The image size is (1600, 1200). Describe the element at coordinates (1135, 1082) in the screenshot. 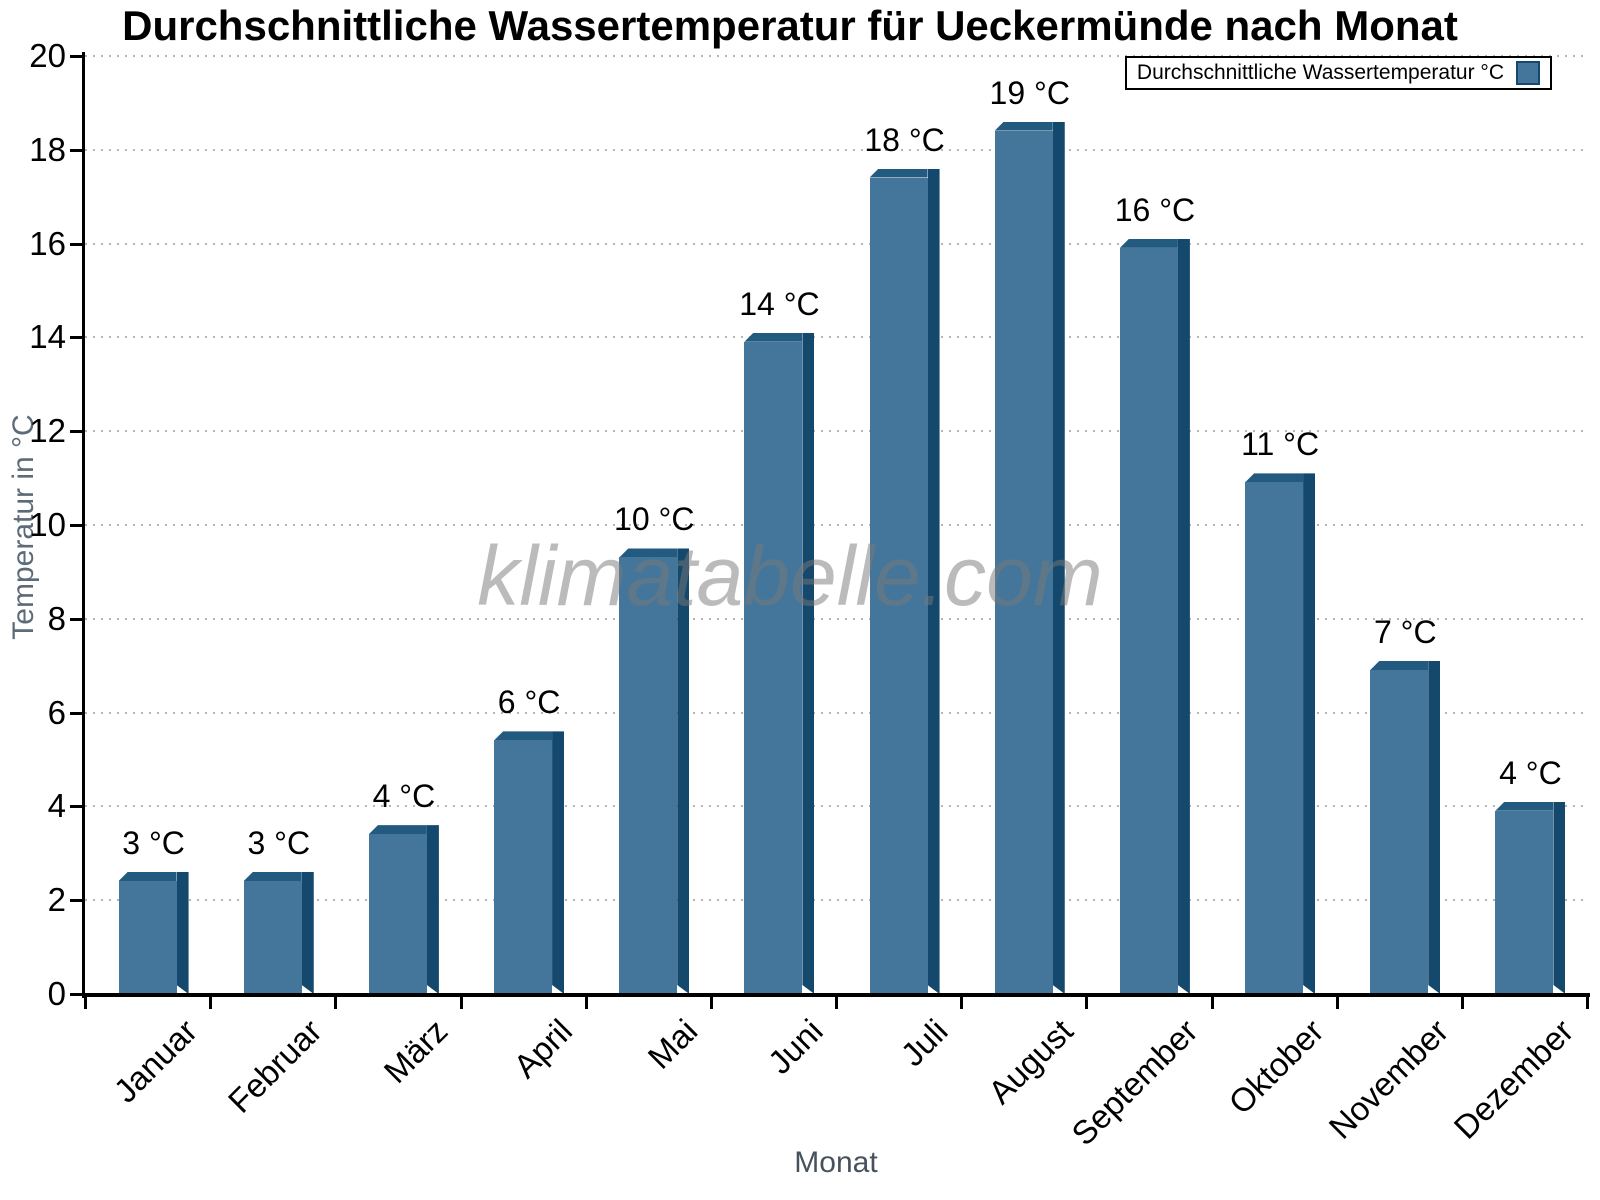

I see `x-tick-label: September` at that location.